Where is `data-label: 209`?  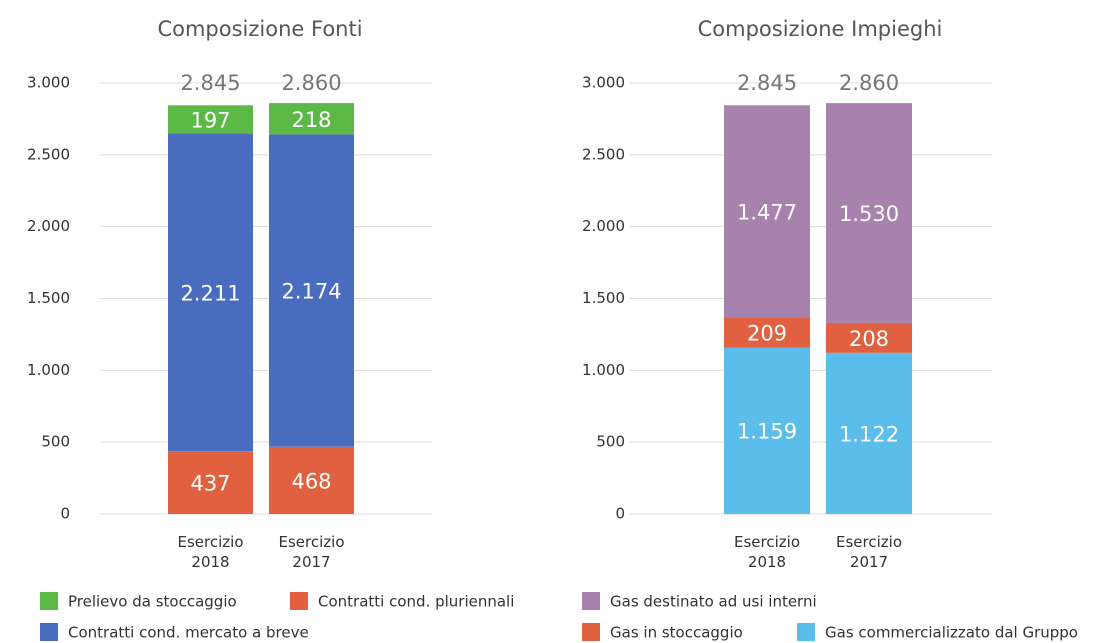 data-label: 209 is located at coordinates (767, 333).